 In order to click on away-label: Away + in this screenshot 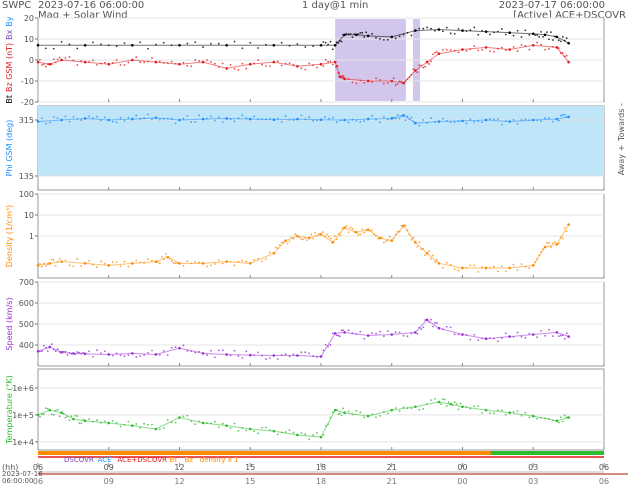, I will do `click(621, 160)`.